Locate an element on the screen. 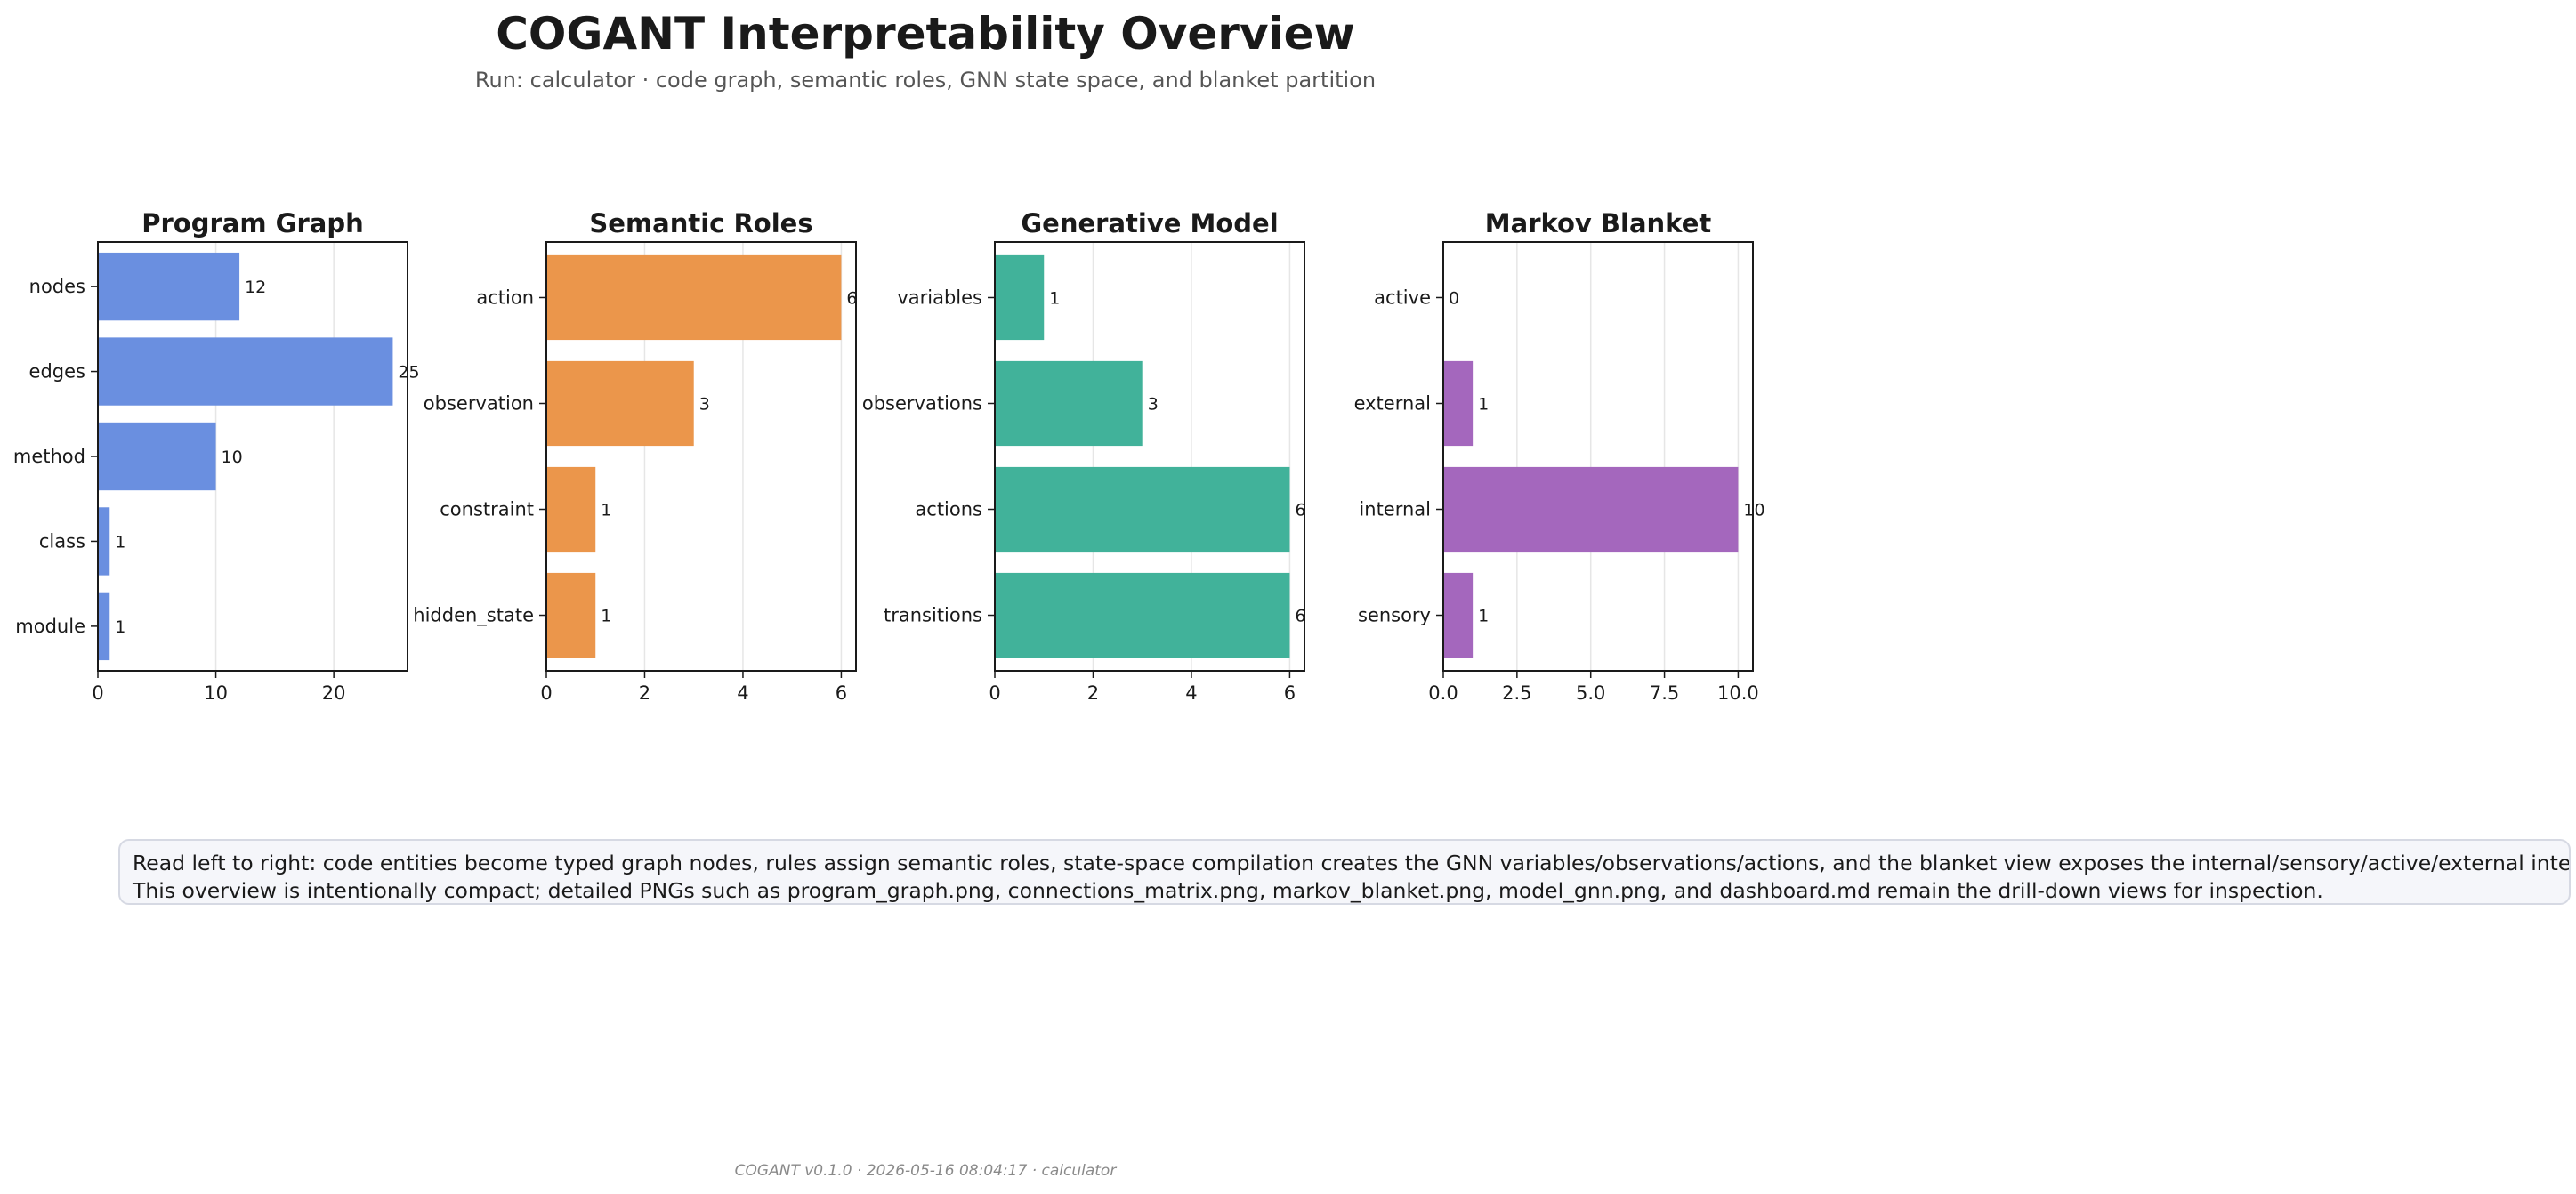 The height and width of the screenshot is (1194, 2576). chart-title: Generative Model is located at coordinates (1149, 223).